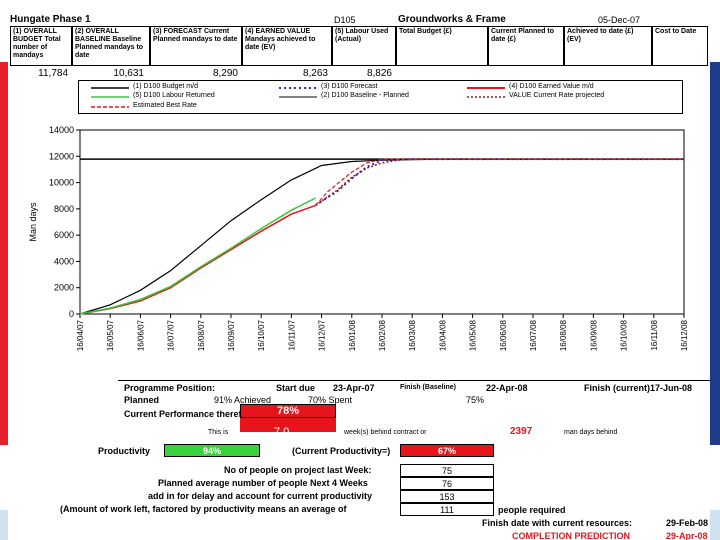 The width and height of the screenshot is (720, 540). What do you see at coordinates (124, 451) in the screenshot?
I see `productivity-label: Productivity` at bounding box center [124, 451].